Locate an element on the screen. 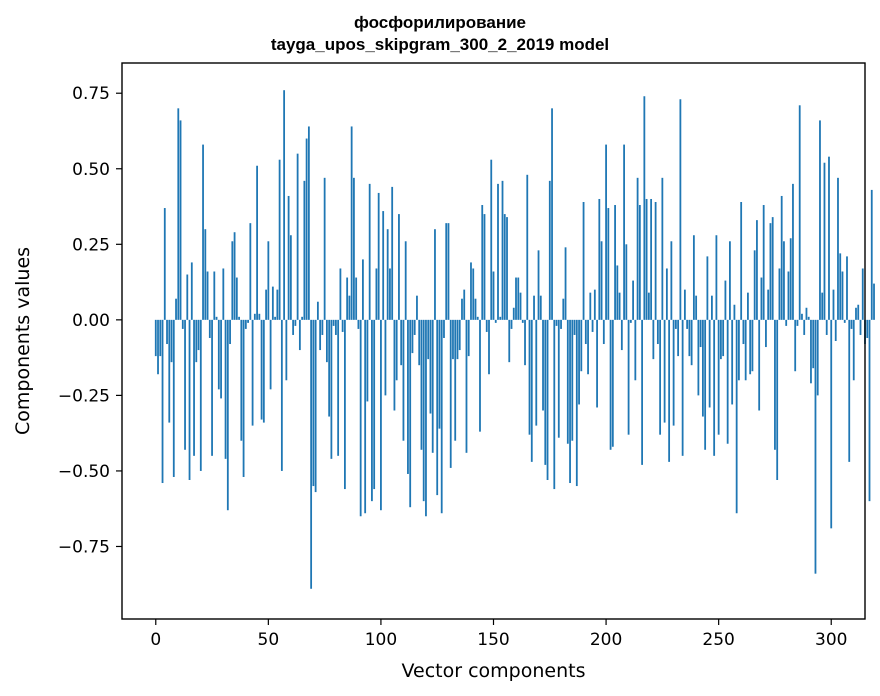 Image resolution: width=880 pixels, height=696 pixels. y-tick-label: 0.25 is located at coordinates (91, 245).